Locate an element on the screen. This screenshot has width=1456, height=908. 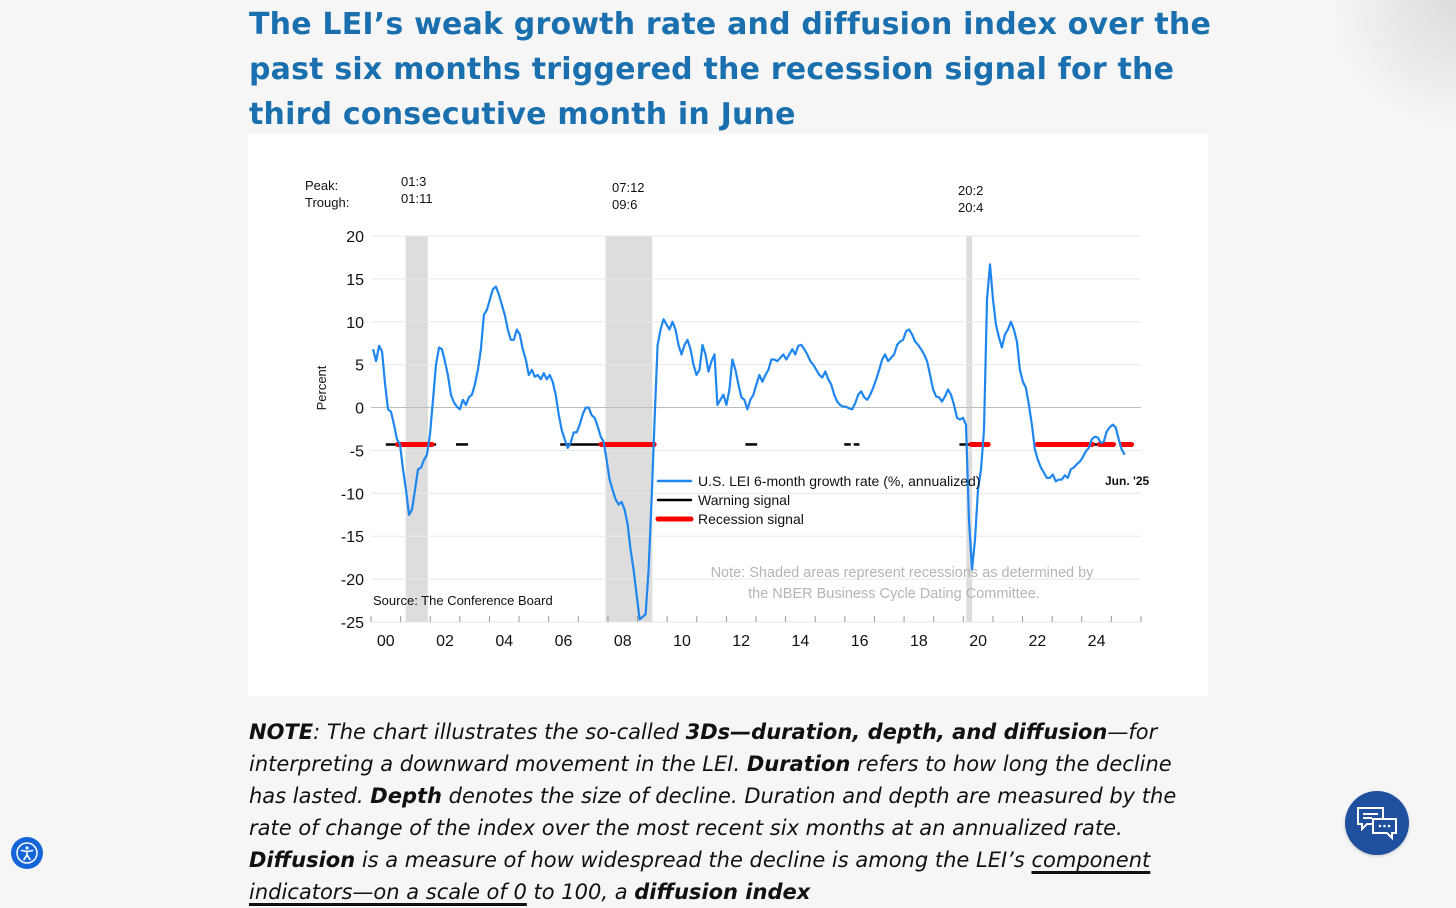
y-tick-label: 0 is located at coordinates (359, 409).